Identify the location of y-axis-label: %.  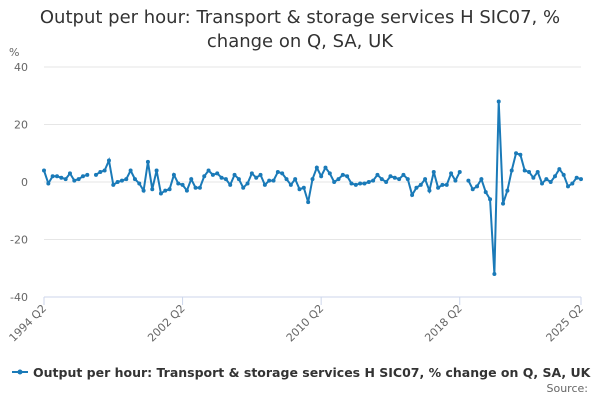
(14, 52).